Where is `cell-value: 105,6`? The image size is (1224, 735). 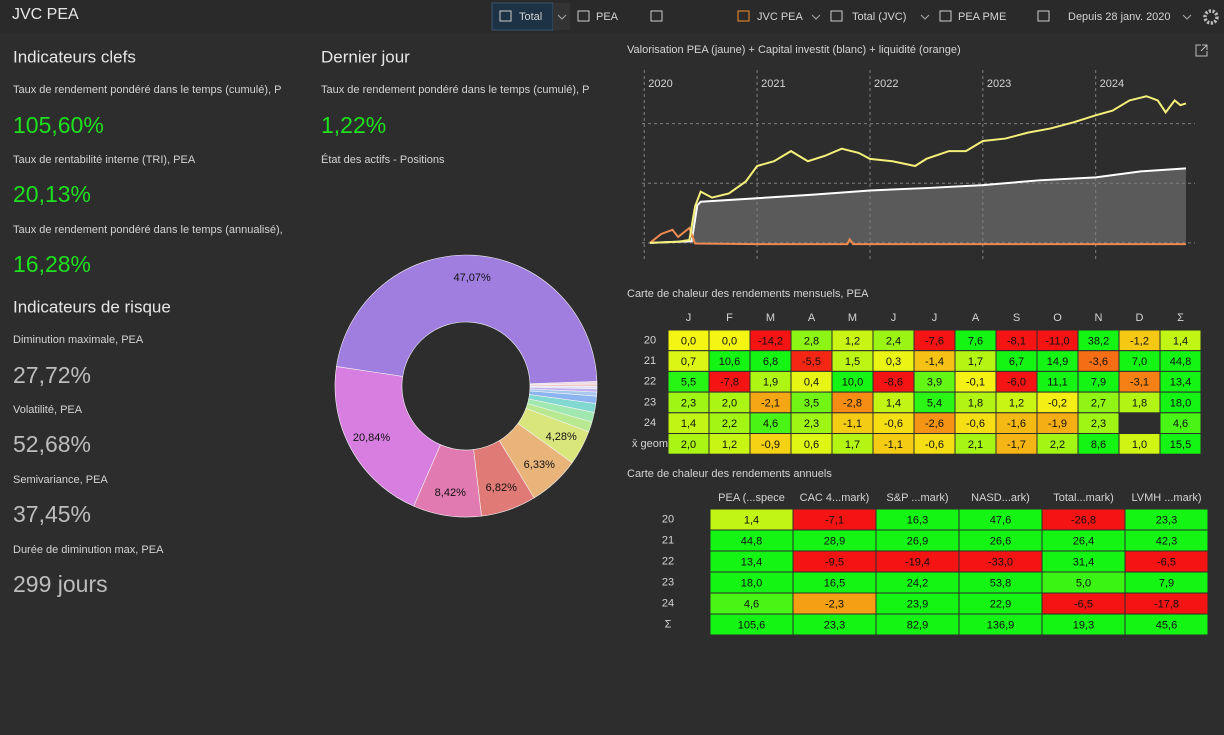
cell-value: 105,6 is located at coordinates (752, 625).